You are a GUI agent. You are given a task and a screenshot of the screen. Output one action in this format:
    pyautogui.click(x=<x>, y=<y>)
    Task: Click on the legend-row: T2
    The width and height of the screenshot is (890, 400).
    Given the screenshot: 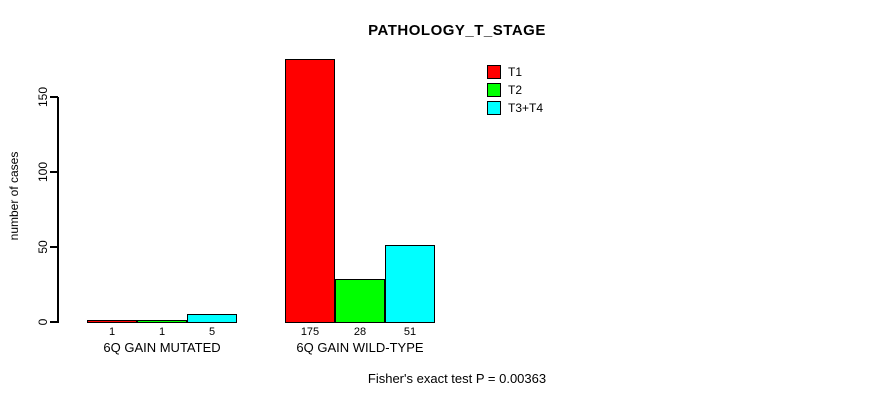 What is the action you would take?
    pyautogui.click(x=515, y=90)
    